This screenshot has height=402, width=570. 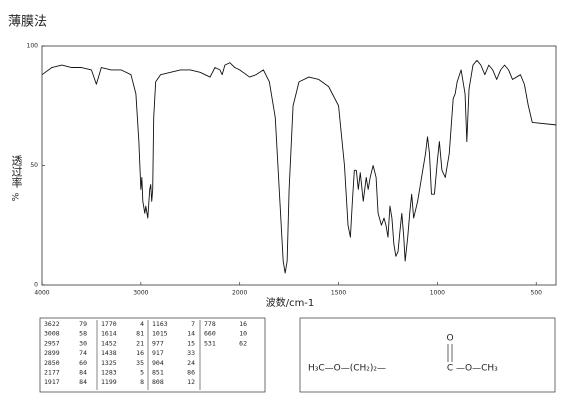 What do you see at coordinates (477, 369) in the screenshot?
I see `structure-right: —O—CH₃` at bounding box center [477, 369].